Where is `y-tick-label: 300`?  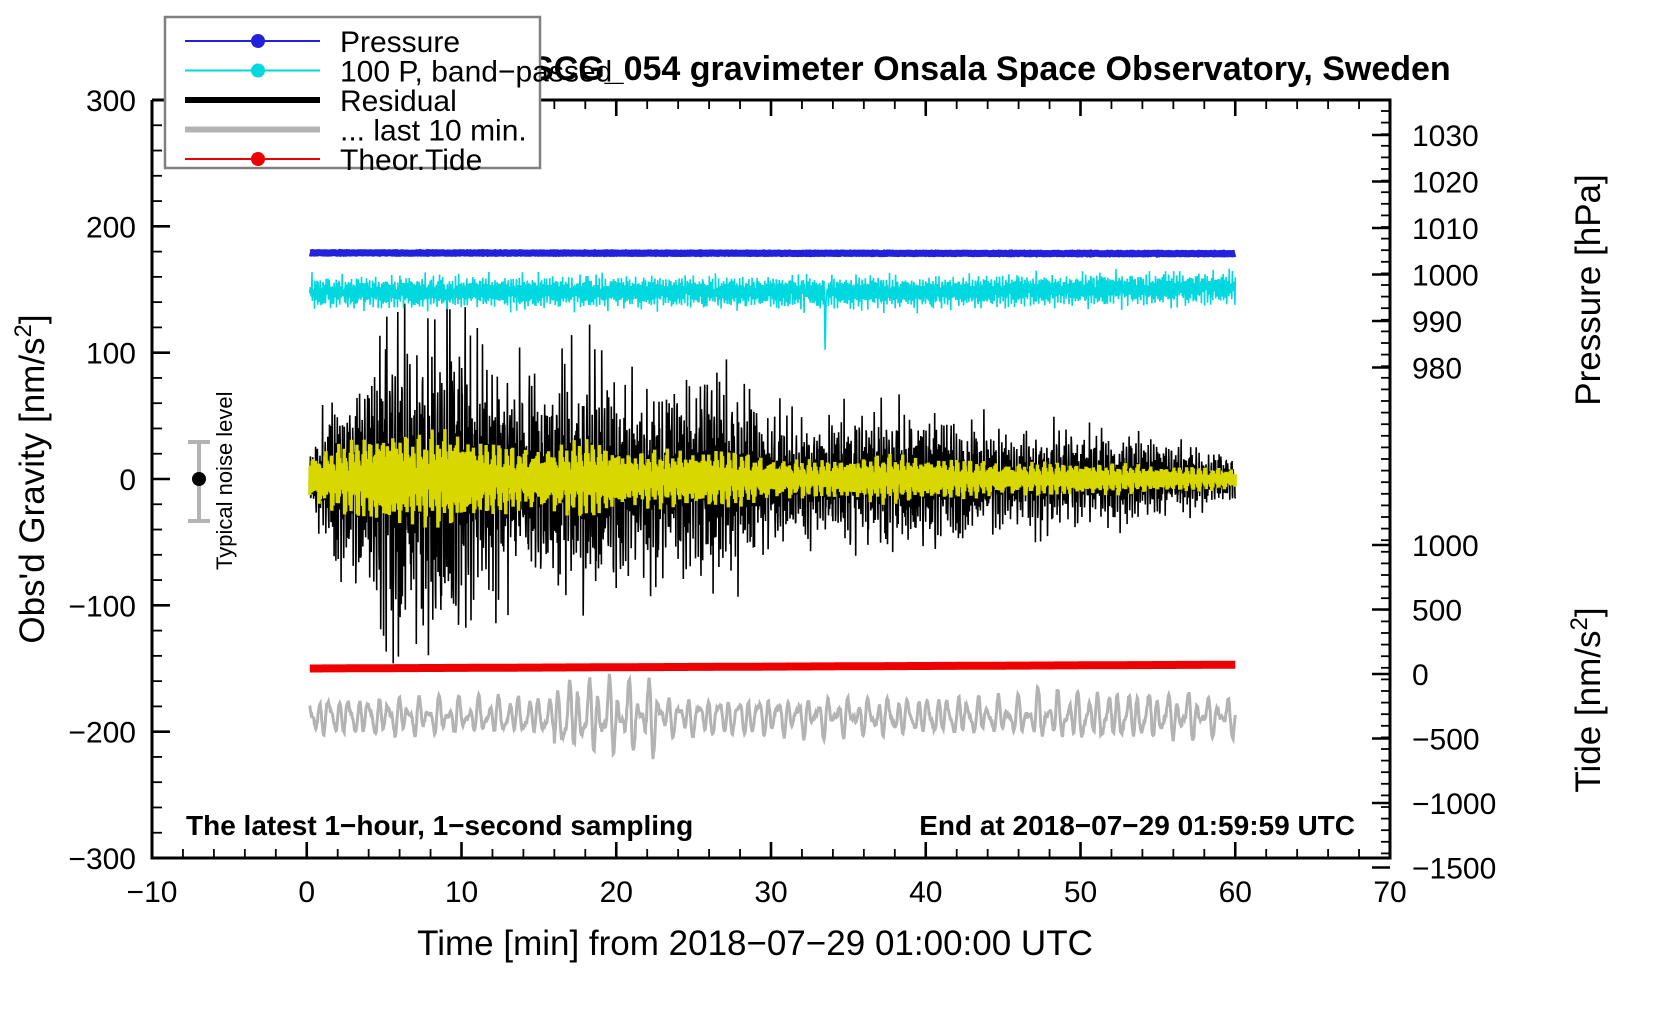
y-tick-label: 300 is located at coordinates (111, 101).